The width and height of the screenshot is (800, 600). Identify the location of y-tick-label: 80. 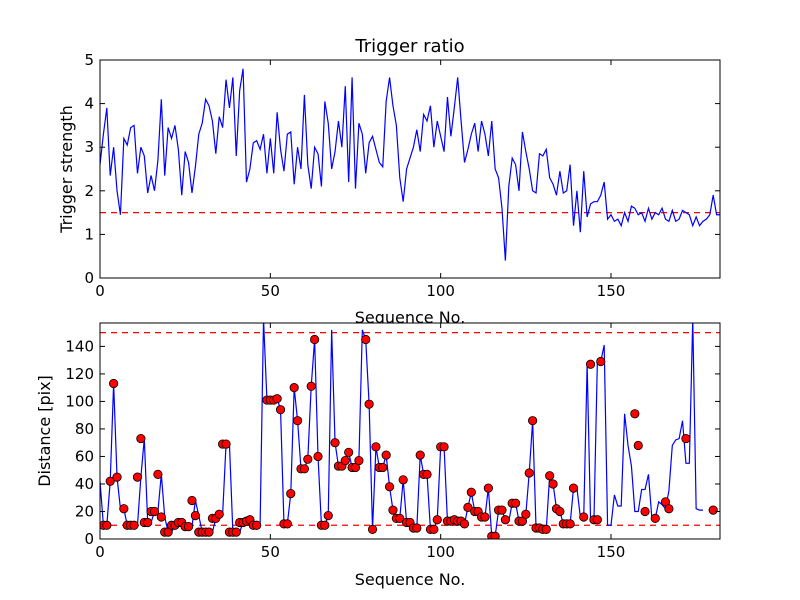
(84, 429).